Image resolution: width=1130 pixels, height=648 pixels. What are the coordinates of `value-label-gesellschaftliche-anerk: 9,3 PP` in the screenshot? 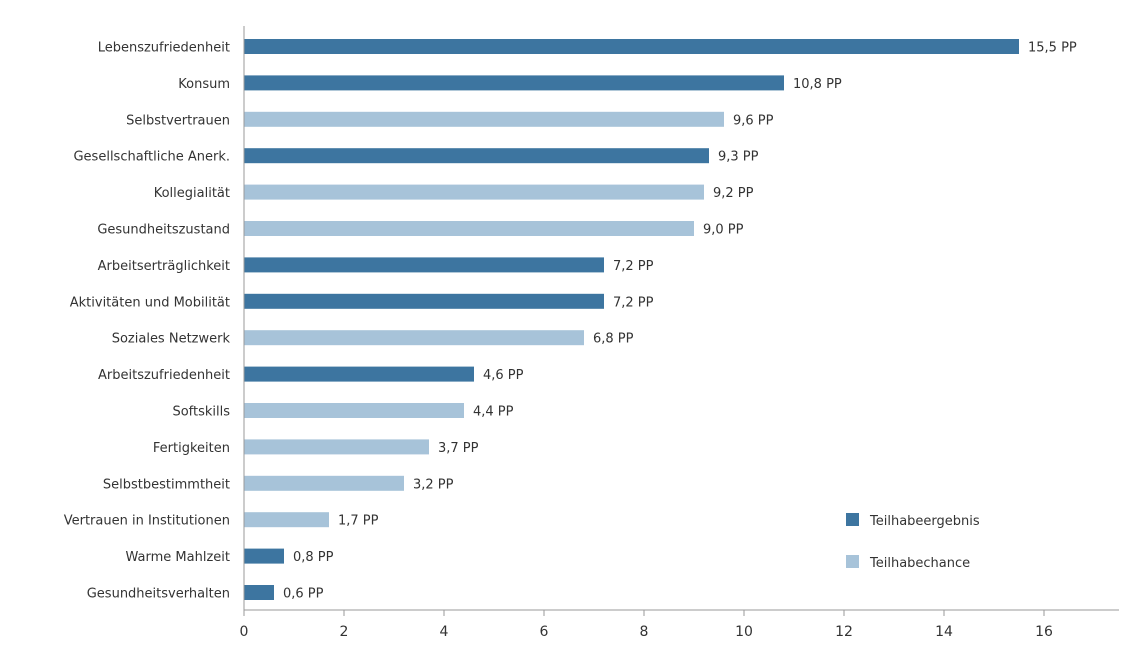 It's located at (738, 157).